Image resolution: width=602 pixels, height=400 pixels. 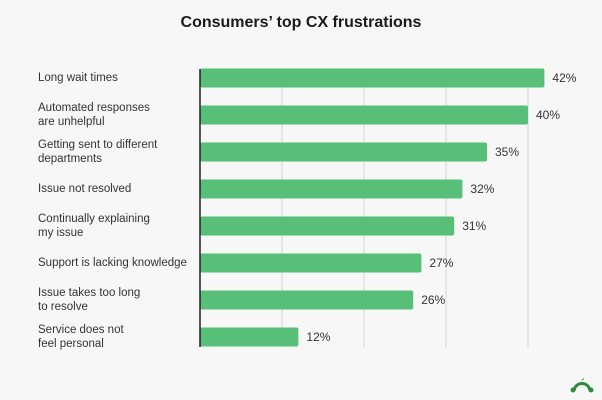 I want to click on category-label: Support is lacking knowledge, so click(x=112, y=263).